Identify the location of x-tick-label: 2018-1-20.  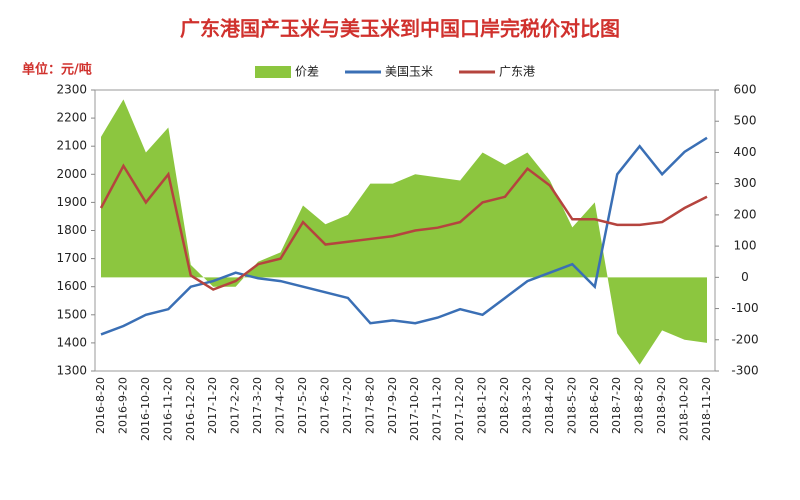
(482, 405).